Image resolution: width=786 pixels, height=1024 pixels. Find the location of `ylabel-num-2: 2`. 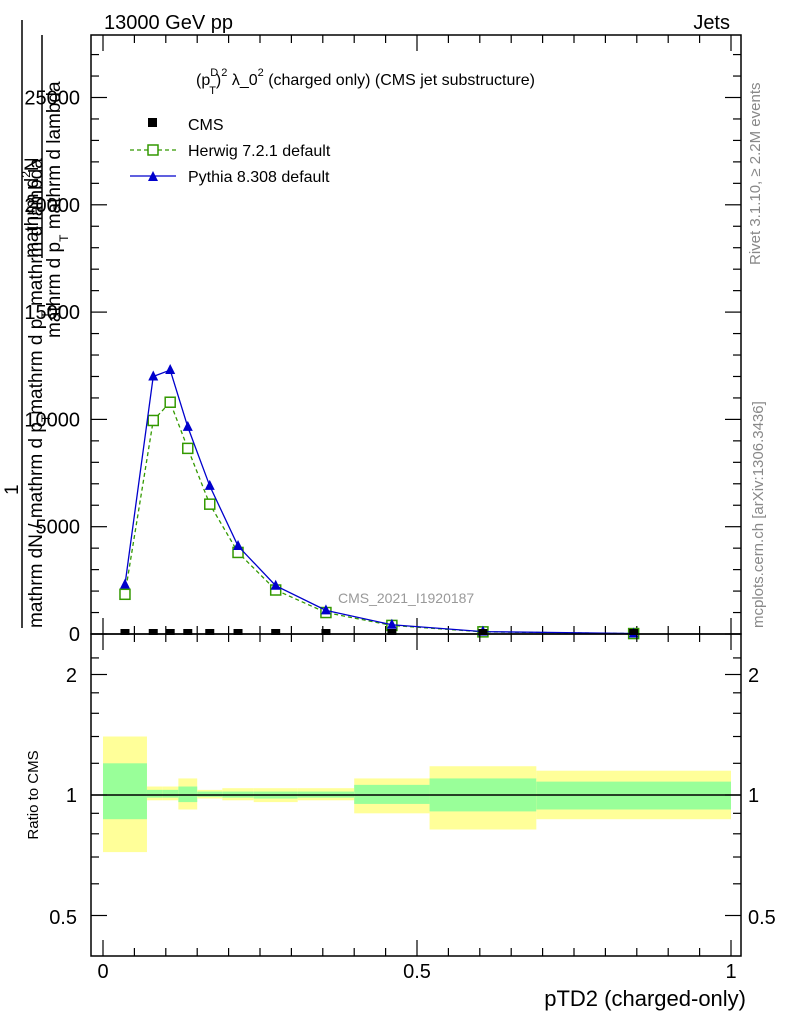

ylabel-num-2: 2 is located at coordinates (26, 174).